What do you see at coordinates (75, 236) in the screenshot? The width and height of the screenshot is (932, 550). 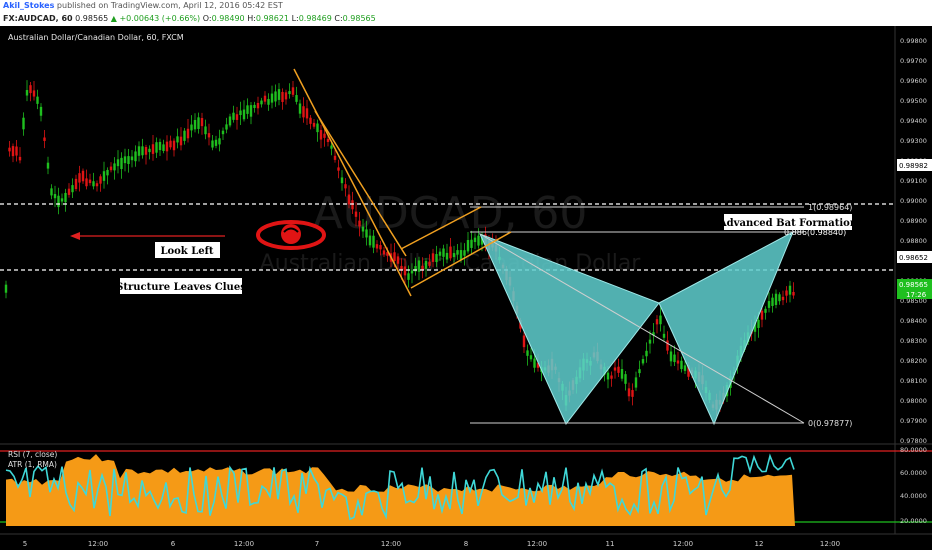 I see `arrow-head` at bounding box center [75, 236].